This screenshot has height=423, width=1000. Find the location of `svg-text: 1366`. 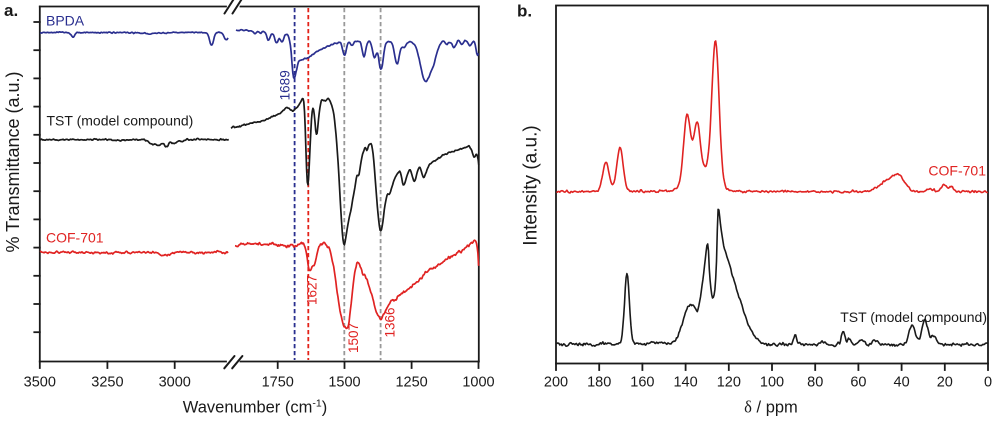

svg-text: 1366 is located at coordinates (389, 322).